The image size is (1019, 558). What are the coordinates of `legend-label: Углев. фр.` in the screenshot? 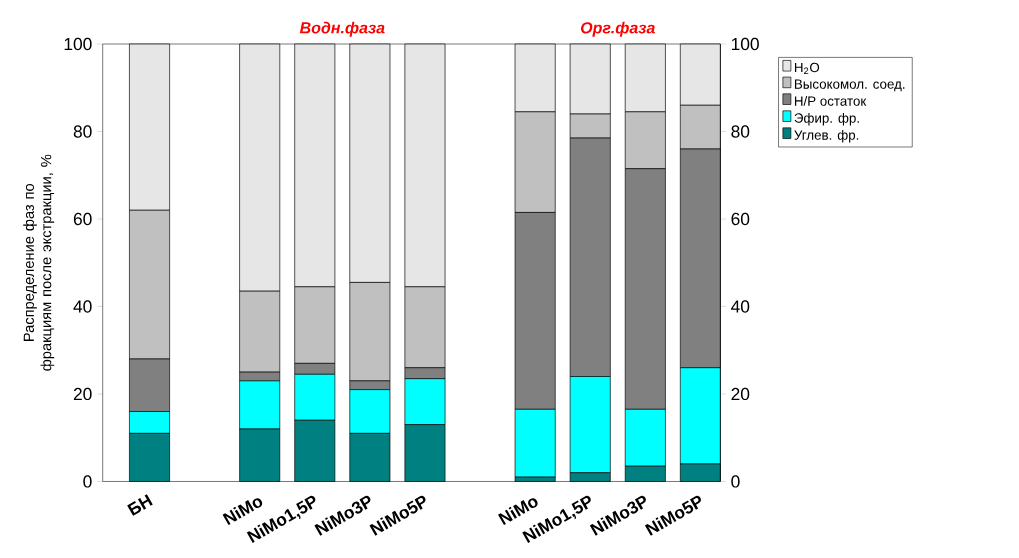 It's located at (826, 136).